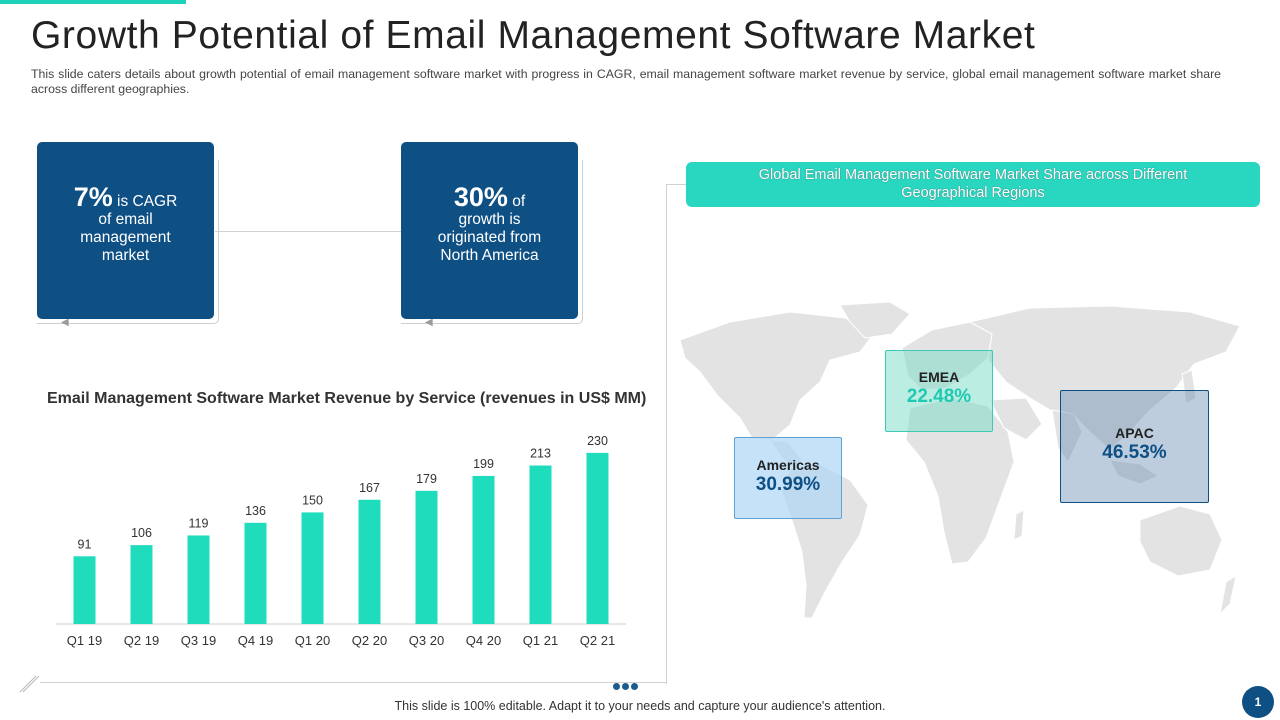 The width and height of the screenshot is (1280, 720). What do you see at coordinates (875, 320) in the screenshot?
I see `greenland-shape` at bounding box center [875, 320].